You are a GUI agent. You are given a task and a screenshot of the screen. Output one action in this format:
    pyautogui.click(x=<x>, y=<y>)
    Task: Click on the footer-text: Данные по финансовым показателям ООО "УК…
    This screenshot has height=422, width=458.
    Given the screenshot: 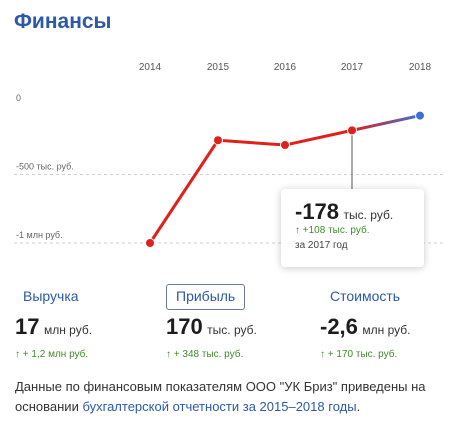 What is the action you would take?
    pyautogui.click(x=220, y=396)
    